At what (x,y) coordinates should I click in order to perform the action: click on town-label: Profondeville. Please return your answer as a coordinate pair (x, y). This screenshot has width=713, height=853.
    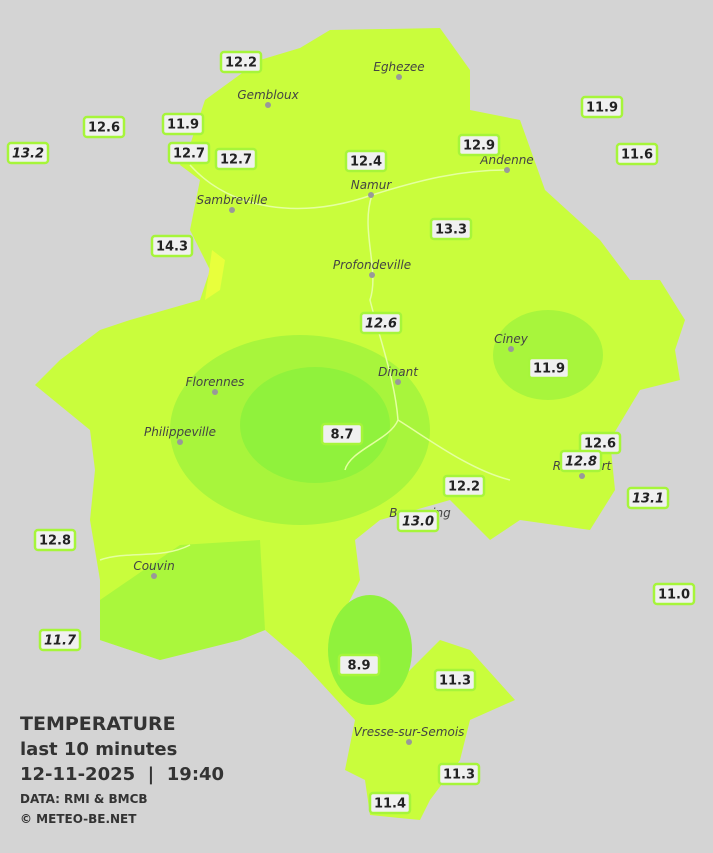
    Looking at the image, I should click on (372, 265).